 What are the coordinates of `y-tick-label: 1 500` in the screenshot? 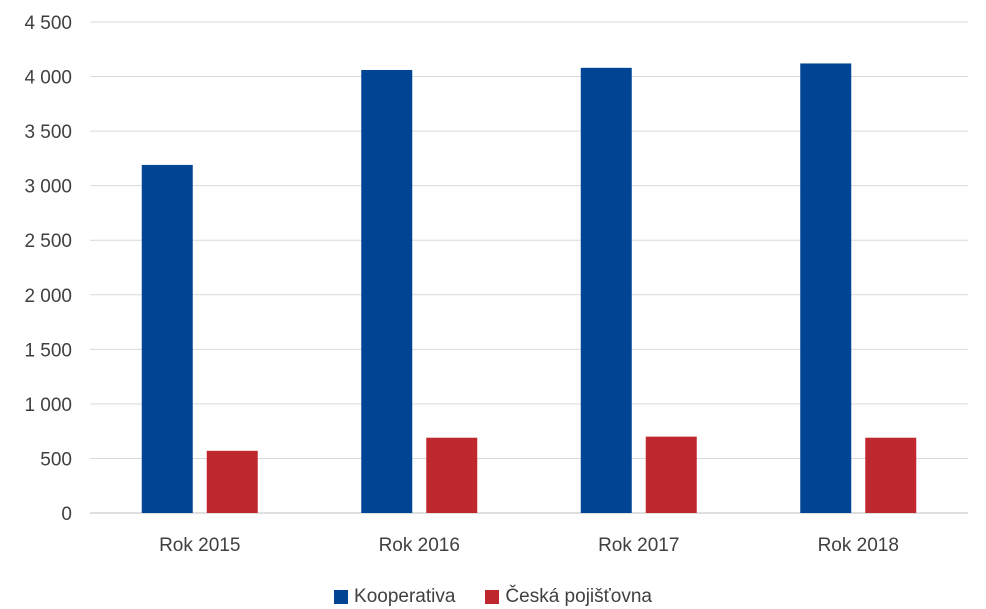 It's located at (48, 350).